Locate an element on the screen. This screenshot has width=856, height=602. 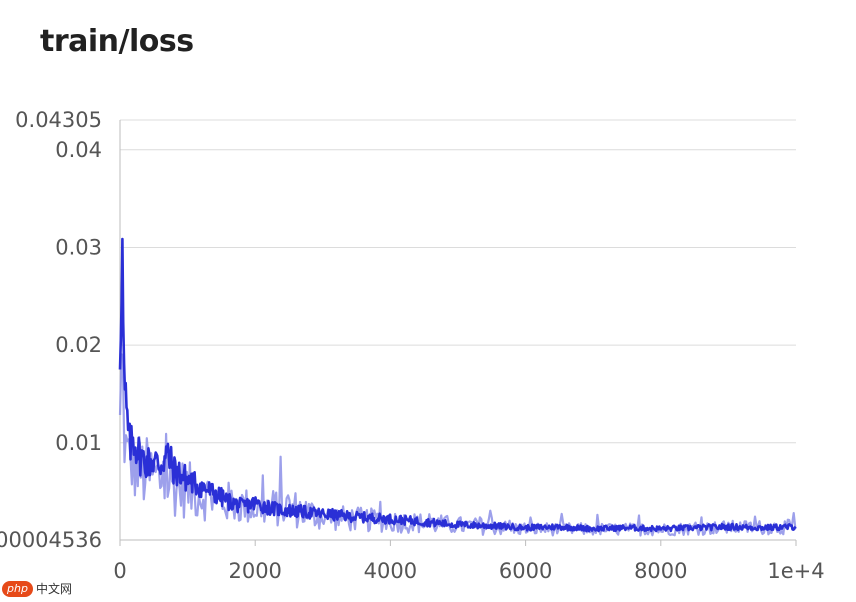
y-tick-label: 0.02 is located at coordinates (78, 345).